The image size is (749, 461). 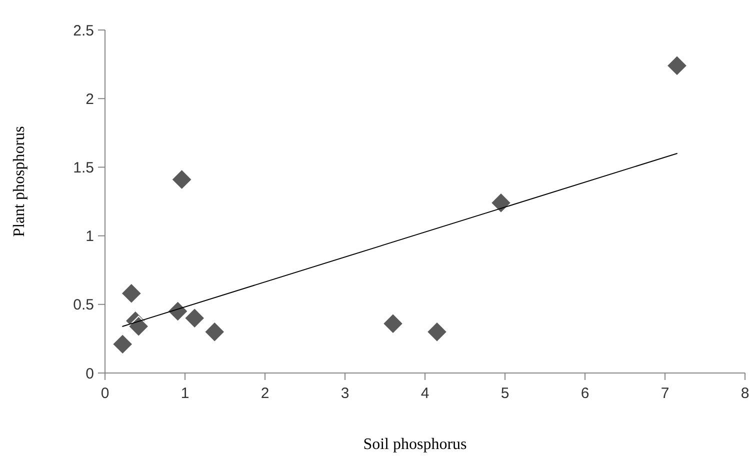 What do you see at coordinates (265, 393) in the screenshot?
I see `x-tick-label: 2` at bounding box center [265, 393].